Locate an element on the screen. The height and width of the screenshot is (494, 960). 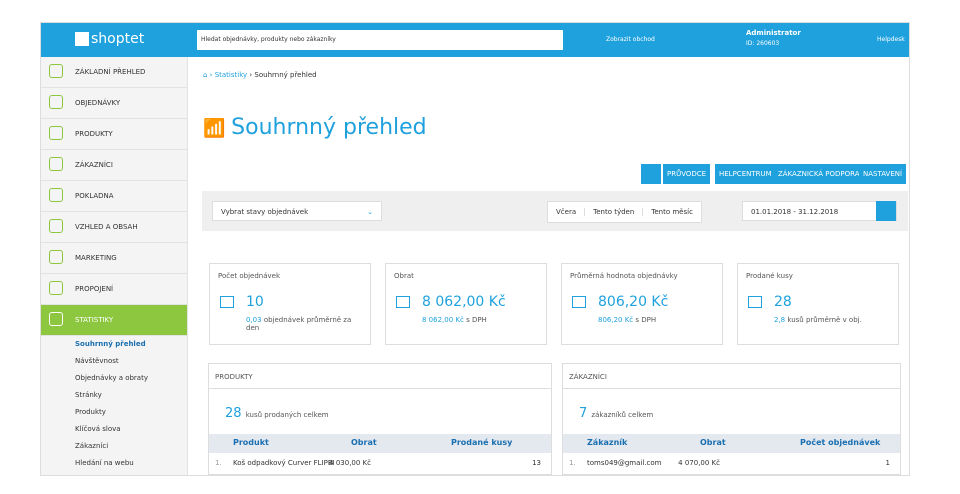
table-cell: 4 030,00 Kč is located at coordinates (350, 463).